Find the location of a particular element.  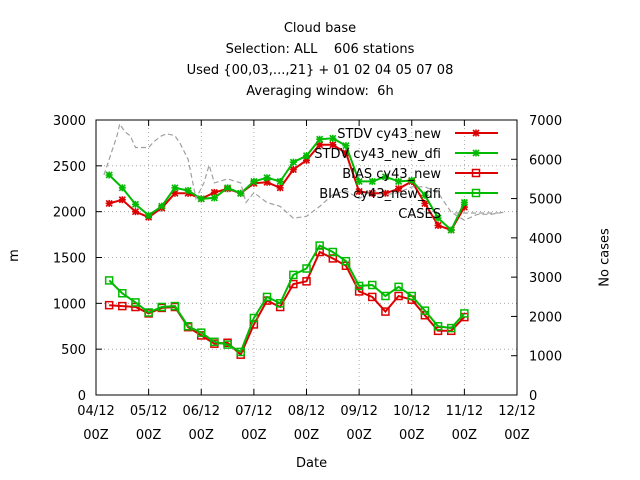

legend-label-2: BIAS cy43_new is located at coordinates (391, 174).